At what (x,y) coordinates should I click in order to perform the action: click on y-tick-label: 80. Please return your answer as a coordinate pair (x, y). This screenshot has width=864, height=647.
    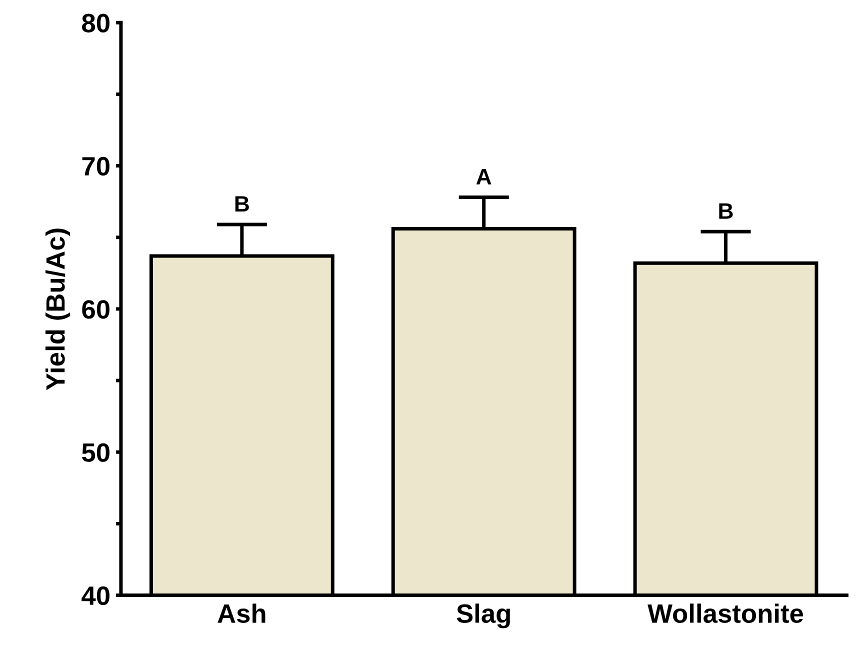
    Looking at the image, I should click on (96, 23).